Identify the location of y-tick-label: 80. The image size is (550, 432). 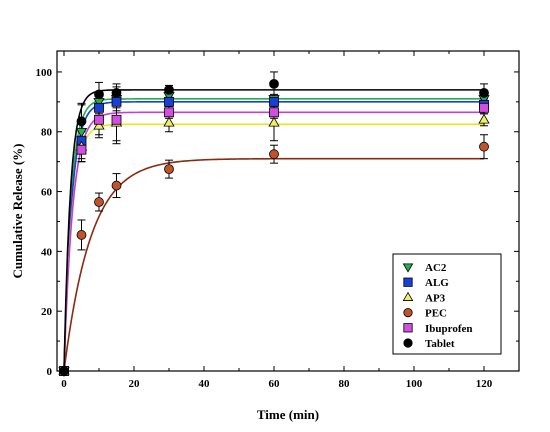
(47, 133).